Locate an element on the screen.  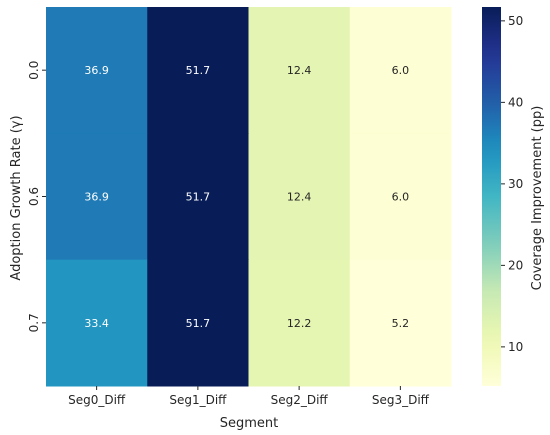
y-tick-label: 0.7 is located at coordinates (34, 322).